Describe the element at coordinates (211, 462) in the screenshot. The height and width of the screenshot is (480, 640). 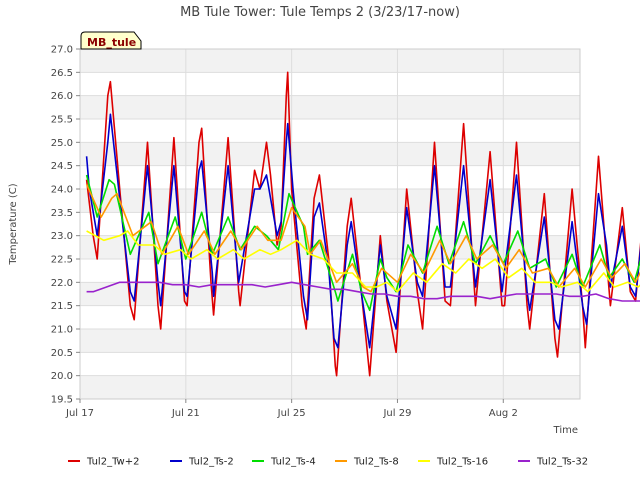
I see `legend-label: Tul2_Ts-2` at that location.